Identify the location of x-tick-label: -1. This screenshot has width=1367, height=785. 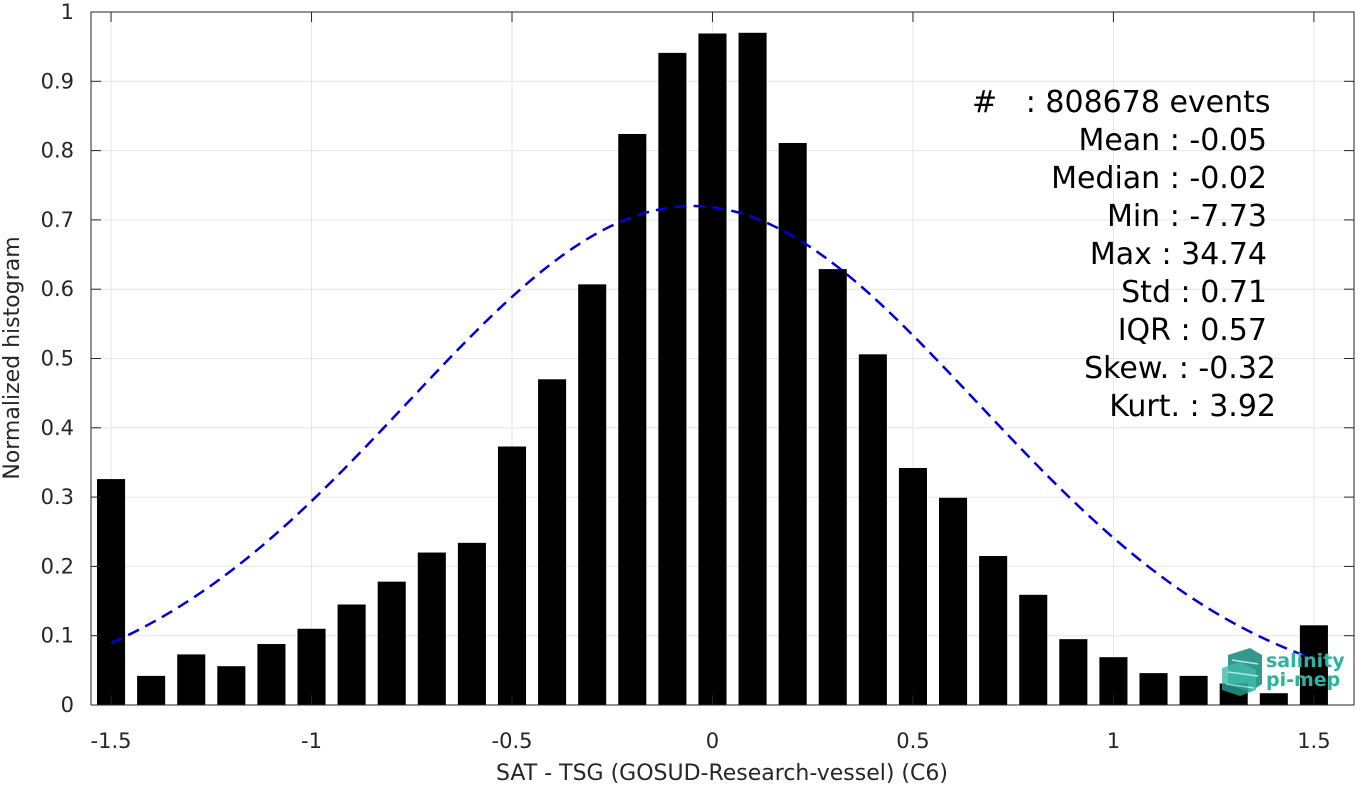
(311, 741).